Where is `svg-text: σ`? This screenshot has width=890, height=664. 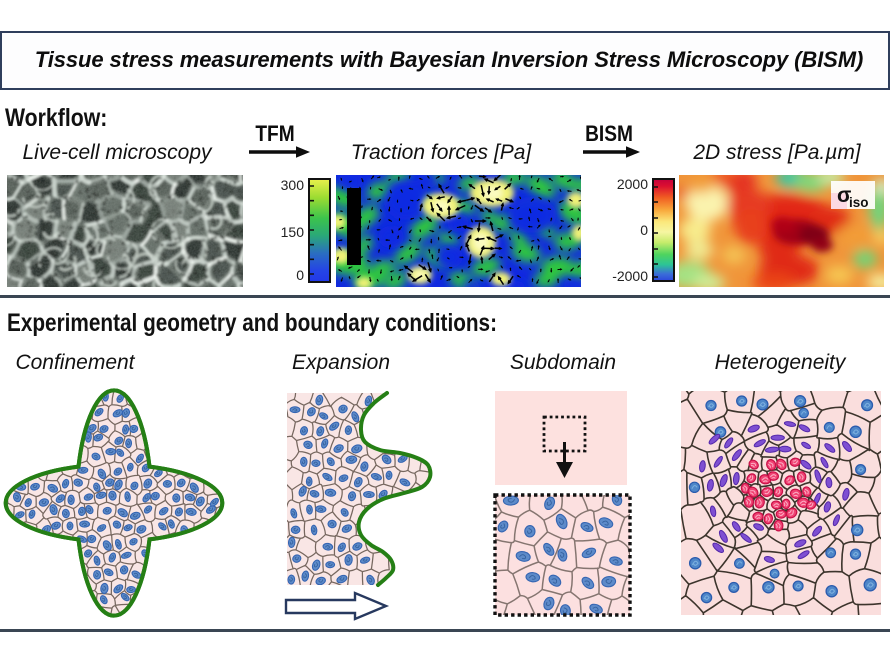 svg-text: σ is located at coordinates (844, 195).